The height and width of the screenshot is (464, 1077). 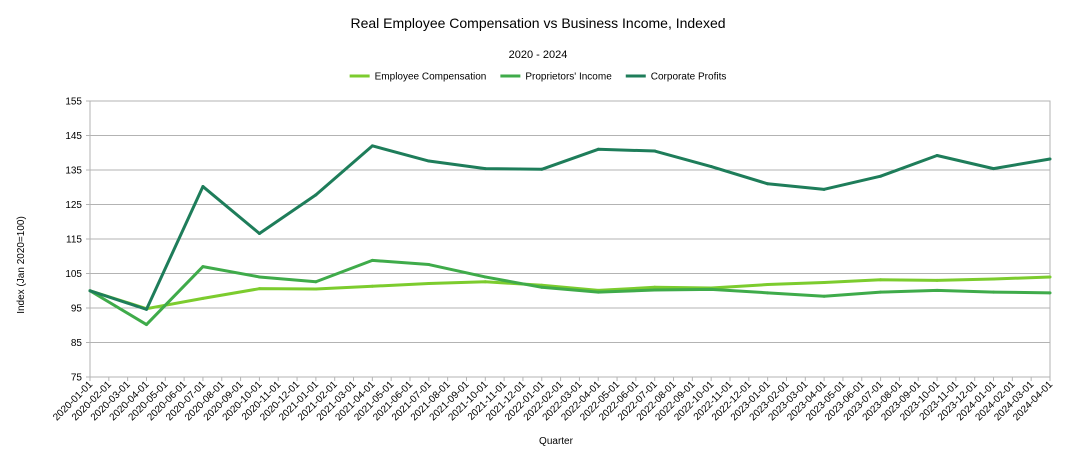 I want to click on y-tick-label: 115, so click(x=74, y=240).